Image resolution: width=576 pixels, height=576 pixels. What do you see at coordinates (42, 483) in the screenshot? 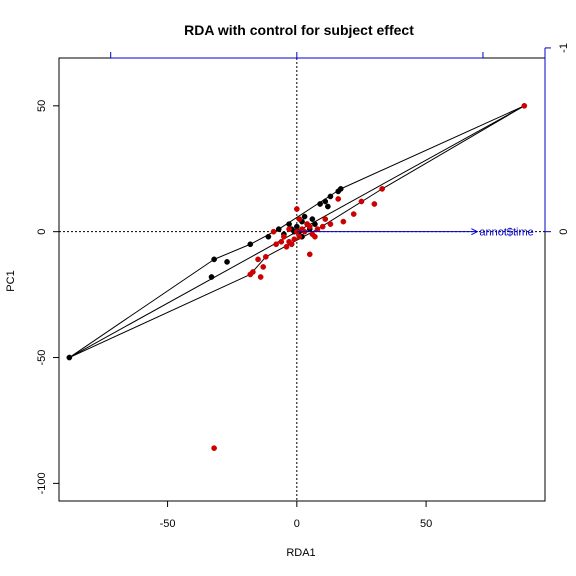
I see `y-tick-label: -100` at bounding box center [42, 483].